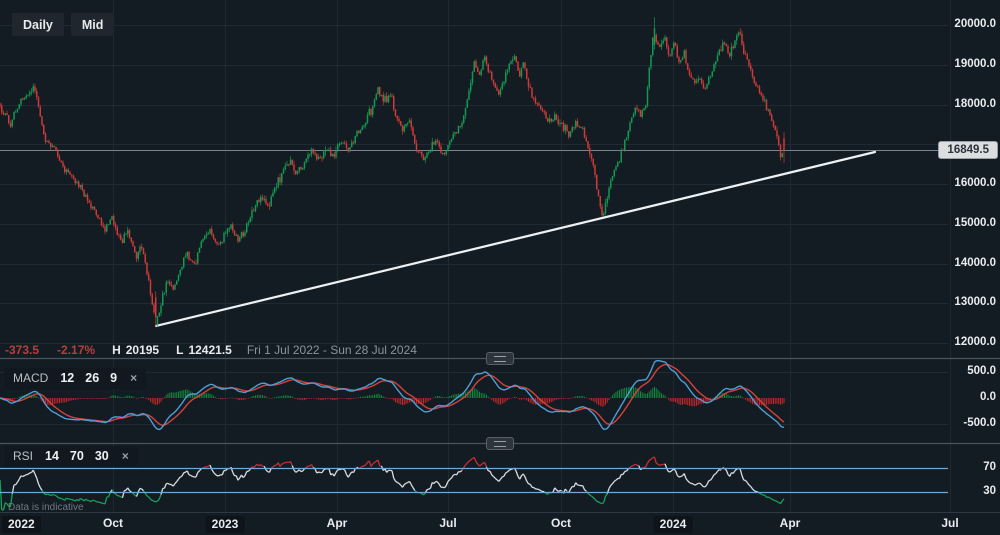 The width and height of the screenshot is (1000, 535). I want to click on rsi-label: RSI, so click(23, 456).